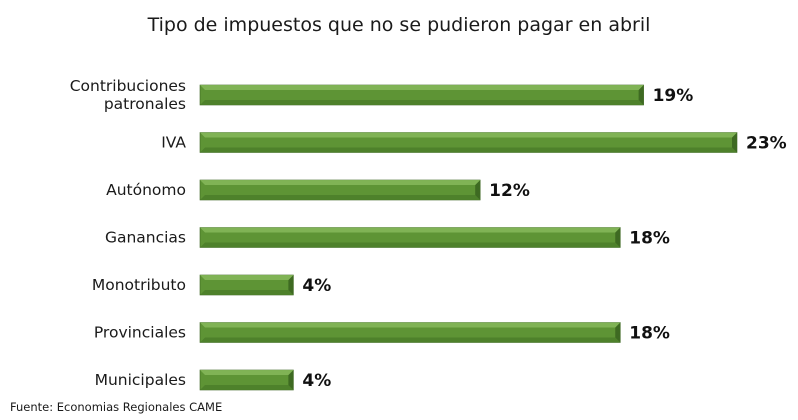 The height and width of the screenshot is (420, 798). What do you see at coordinates (509, 191) in the screenshot?
I see `value-label: 12%` at bounding box center [509, 191].